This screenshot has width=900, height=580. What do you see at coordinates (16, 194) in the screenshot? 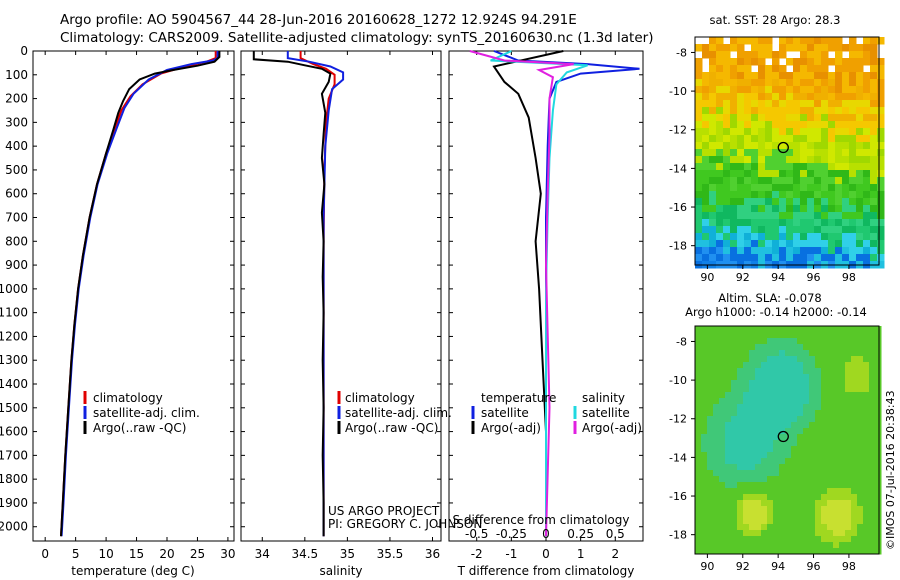
I see `depth-tick-label: 600` at bounding box center [16, 194].